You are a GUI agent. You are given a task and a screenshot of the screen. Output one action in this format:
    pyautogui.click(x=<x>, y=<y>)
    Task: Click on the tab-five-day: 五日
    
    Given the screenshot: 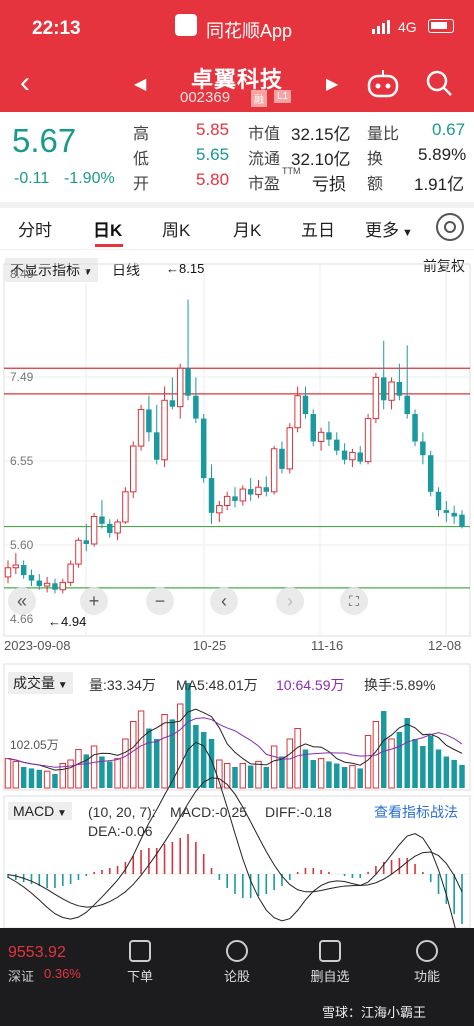 What is the action you would take?
    pyautogui.click(x=318, y=230)
    